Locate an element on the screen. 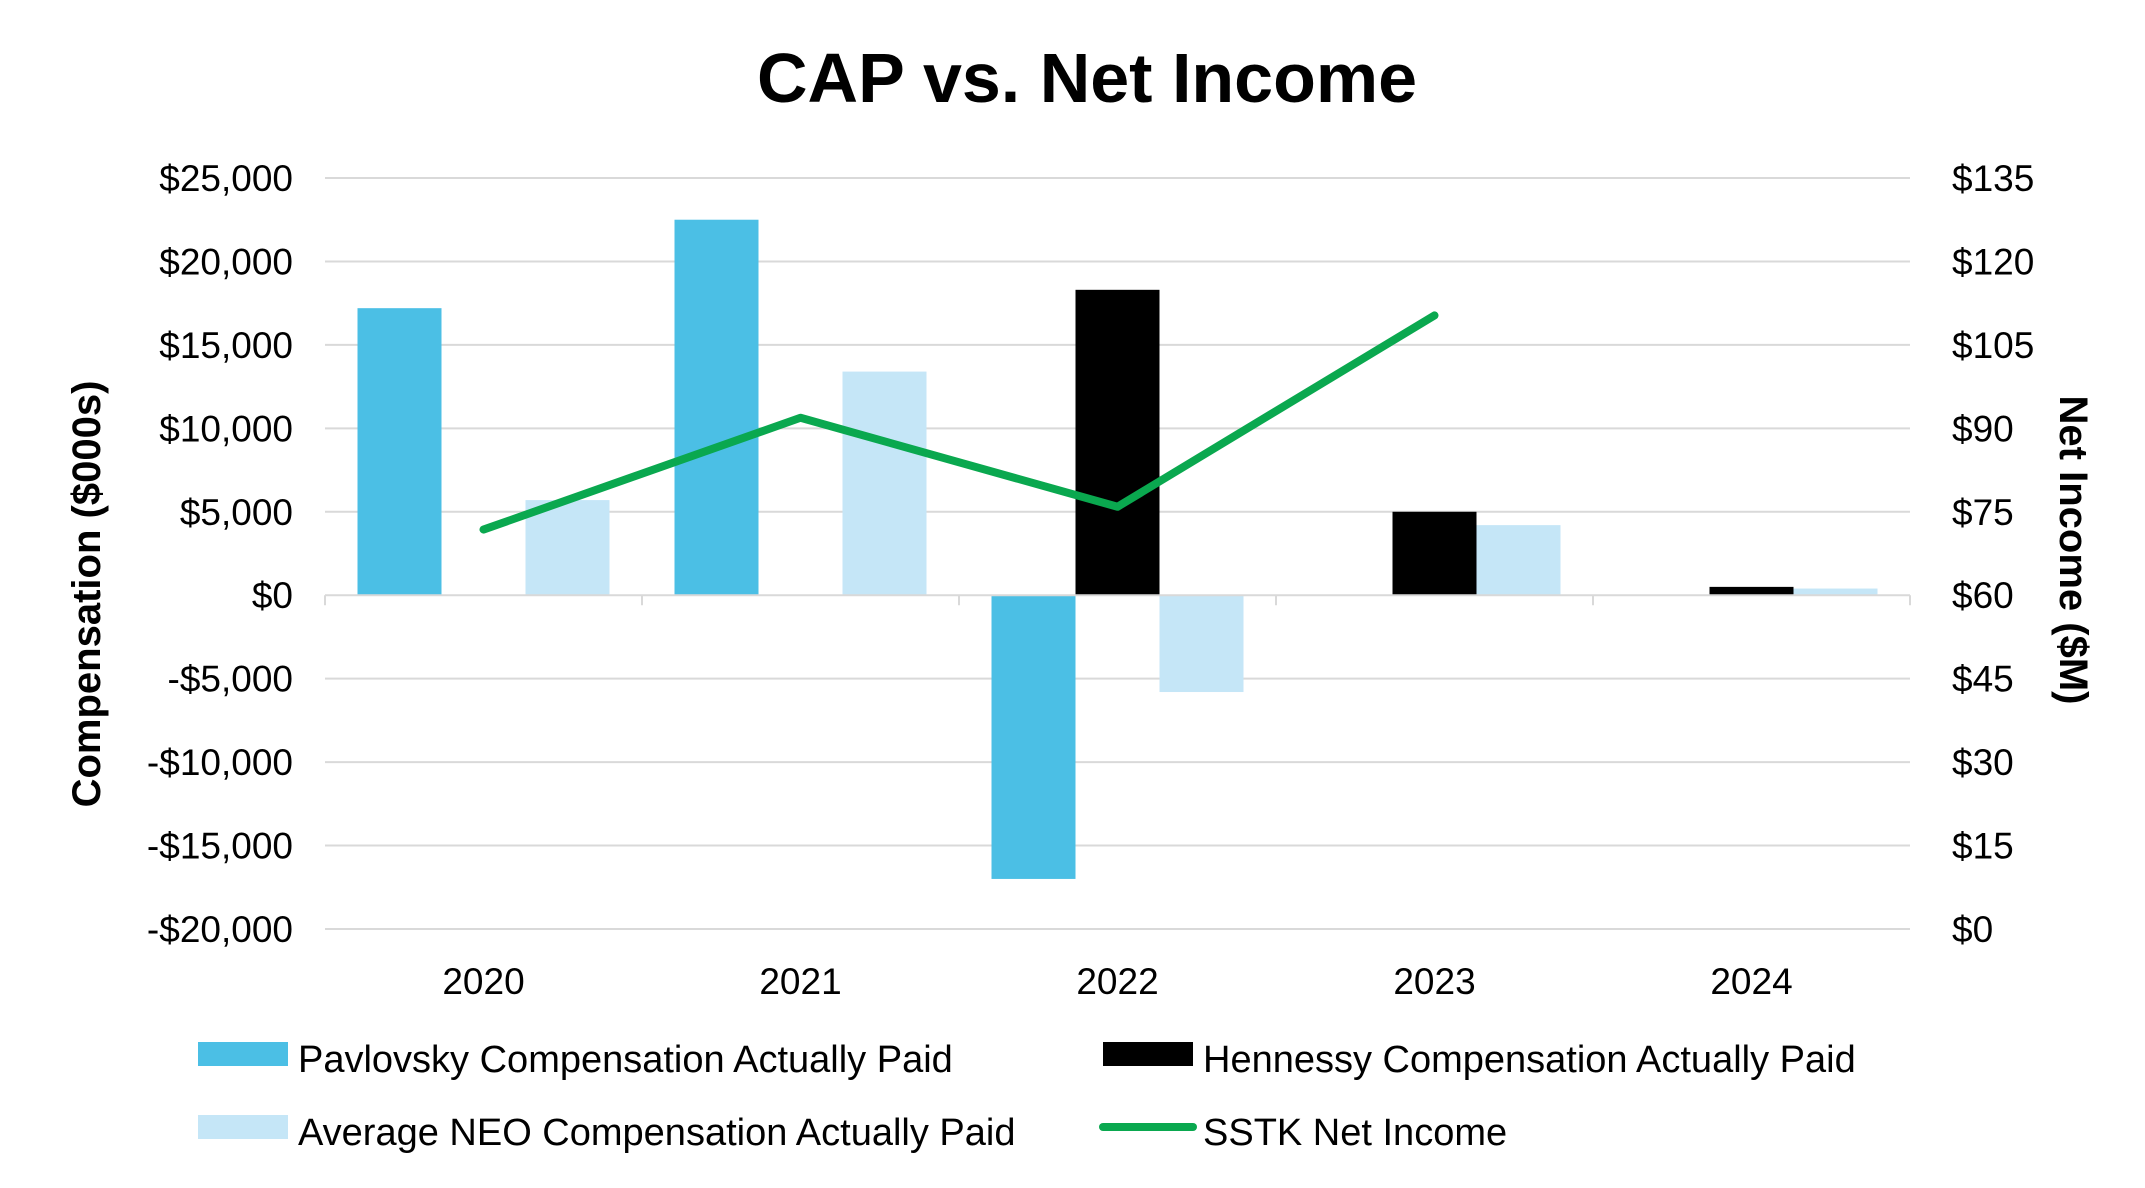 This screenshot has height=1188, width=2145. category-axis is located at coordinates (1117, 600).